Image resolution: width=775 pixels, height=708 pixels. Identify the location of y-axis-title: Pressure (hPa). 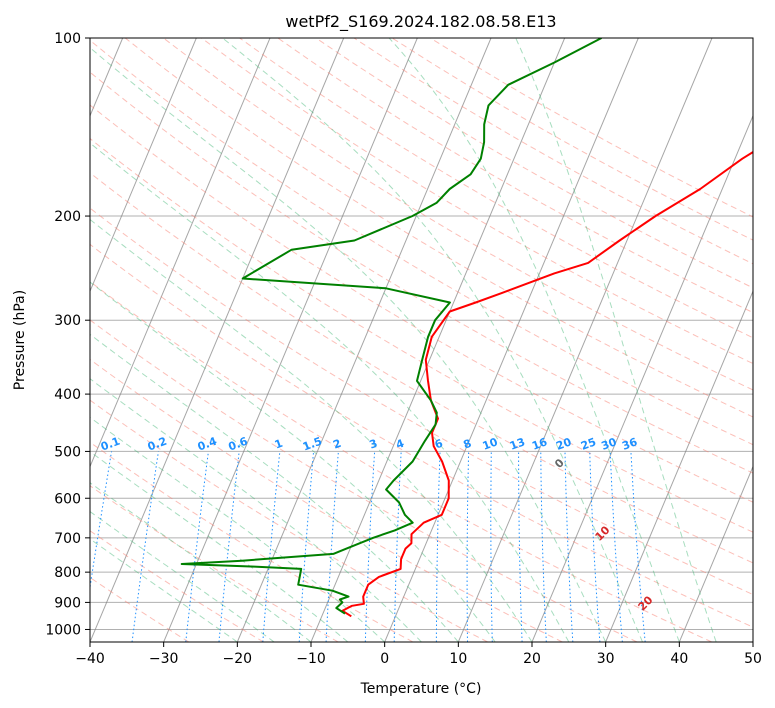
(20, 340).